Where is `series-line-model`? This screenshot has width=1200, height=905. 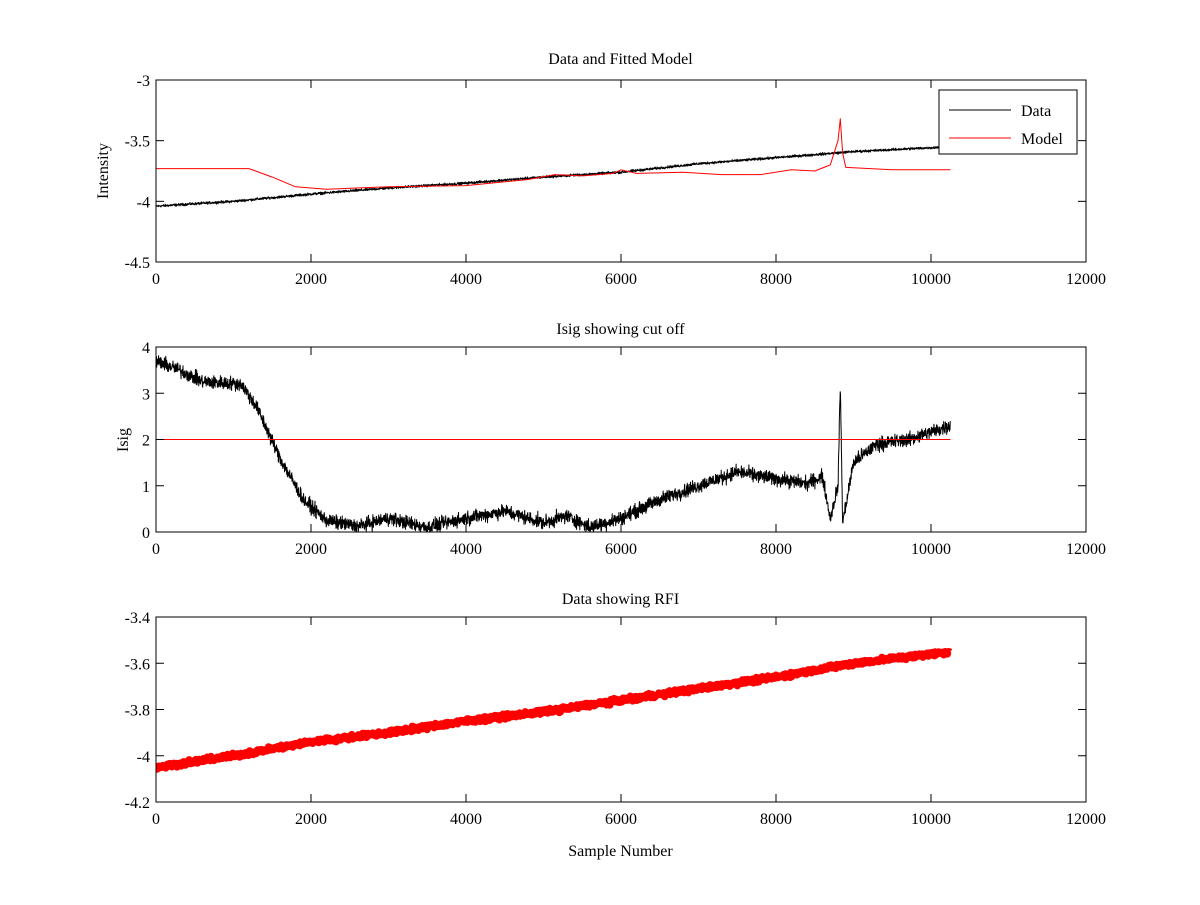 series-line-model is located at coordinates (553, 154).